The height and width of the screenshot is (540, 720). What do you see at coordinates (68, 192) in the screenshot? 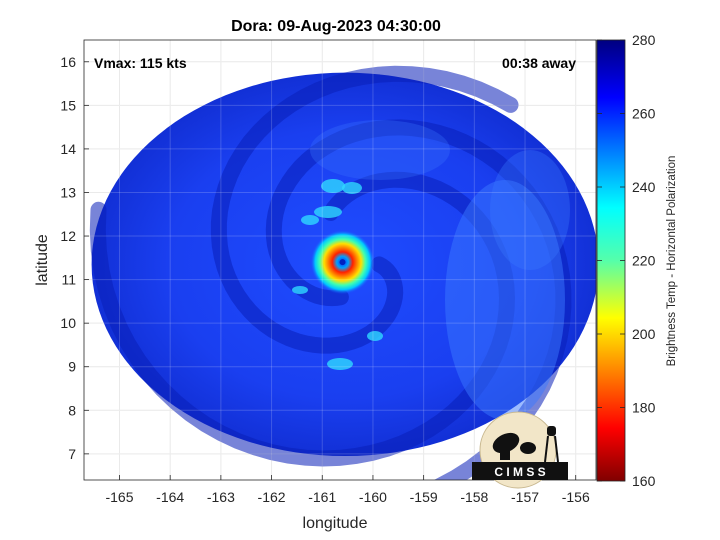
I see `y-tick-label: 13` at bounding box center [68, 192].